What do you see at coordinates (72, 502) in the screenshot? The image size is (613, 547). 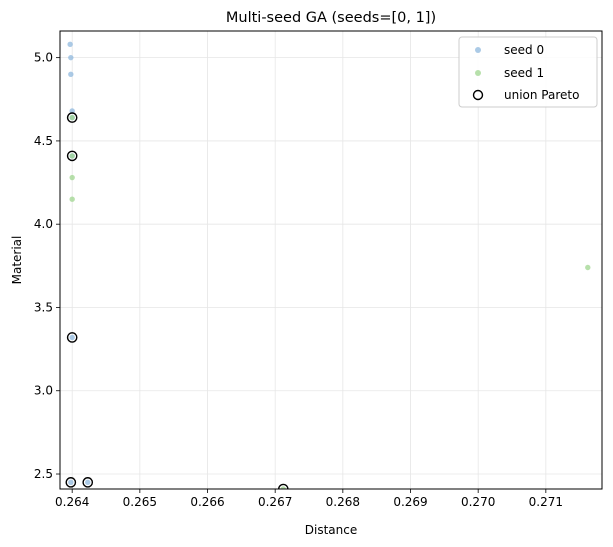 I see `x-tick-label: 0.264` at bounding box center [72, 502].